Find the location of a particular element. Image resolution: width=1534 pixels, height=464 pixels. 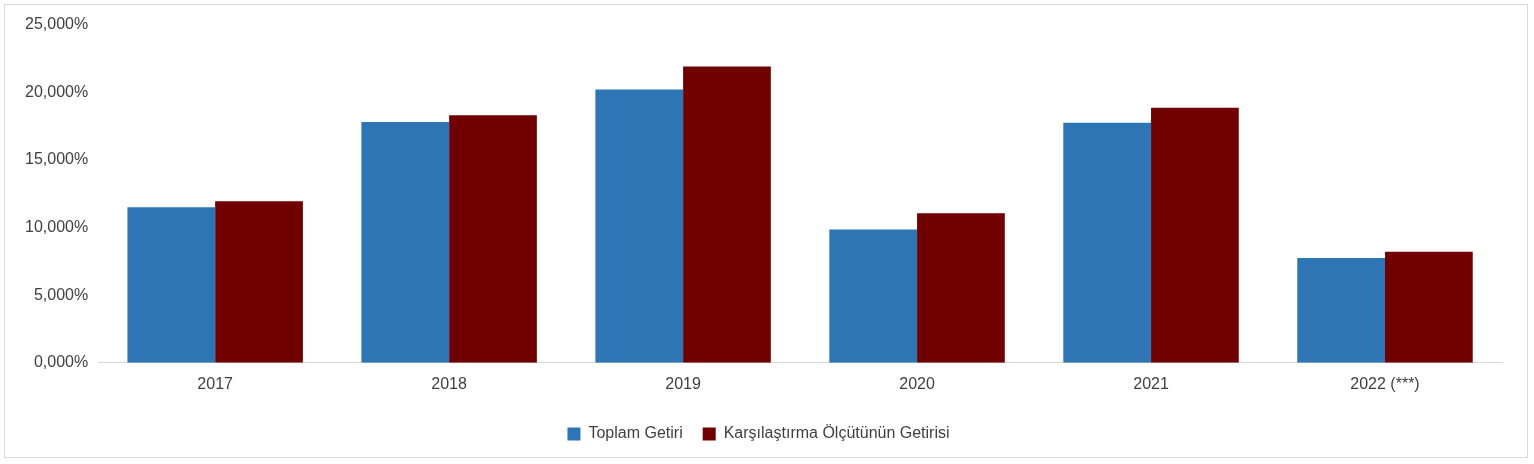

y-tick-label: 15,000% is located at coordinates (56, 159).